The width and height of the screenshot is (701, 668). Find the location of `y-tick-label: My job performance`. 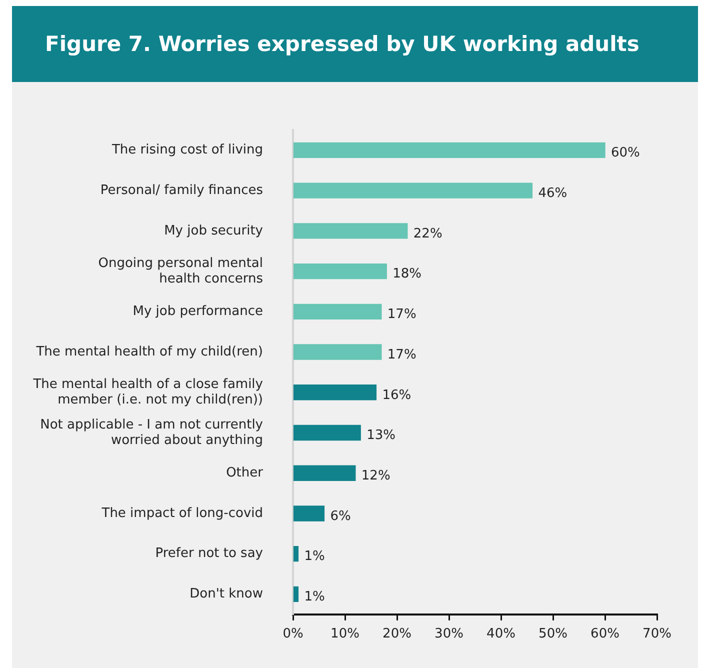

y-tick-label: My job performance is located at coordinates (197, 312).